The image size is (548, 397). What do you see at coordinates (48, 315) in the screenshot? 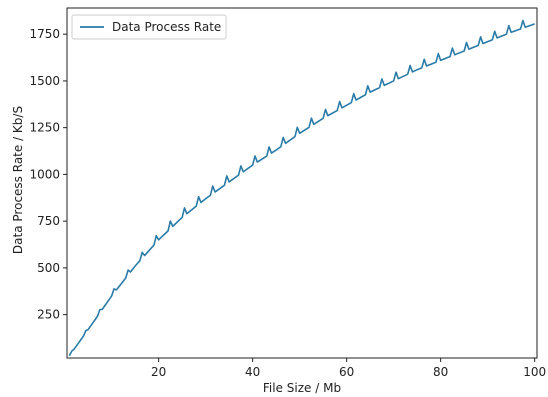
I see `y-tick-label: 250` at bounding box center [48, 315].